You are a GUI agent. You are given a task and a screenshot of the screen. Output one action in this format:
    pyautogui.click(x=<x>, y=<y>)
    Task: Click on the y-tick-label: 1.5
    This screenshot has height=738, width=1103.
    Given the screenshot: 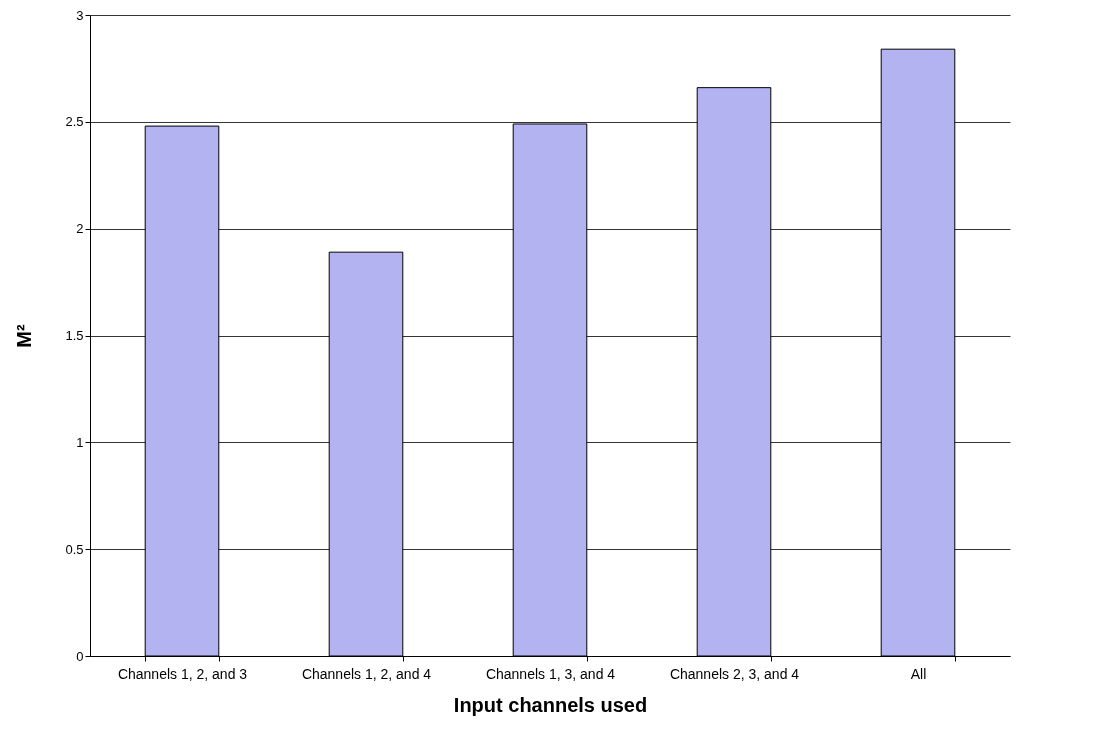 What is the action you would take?
    pyautogui.click(x=74, y=335)
    